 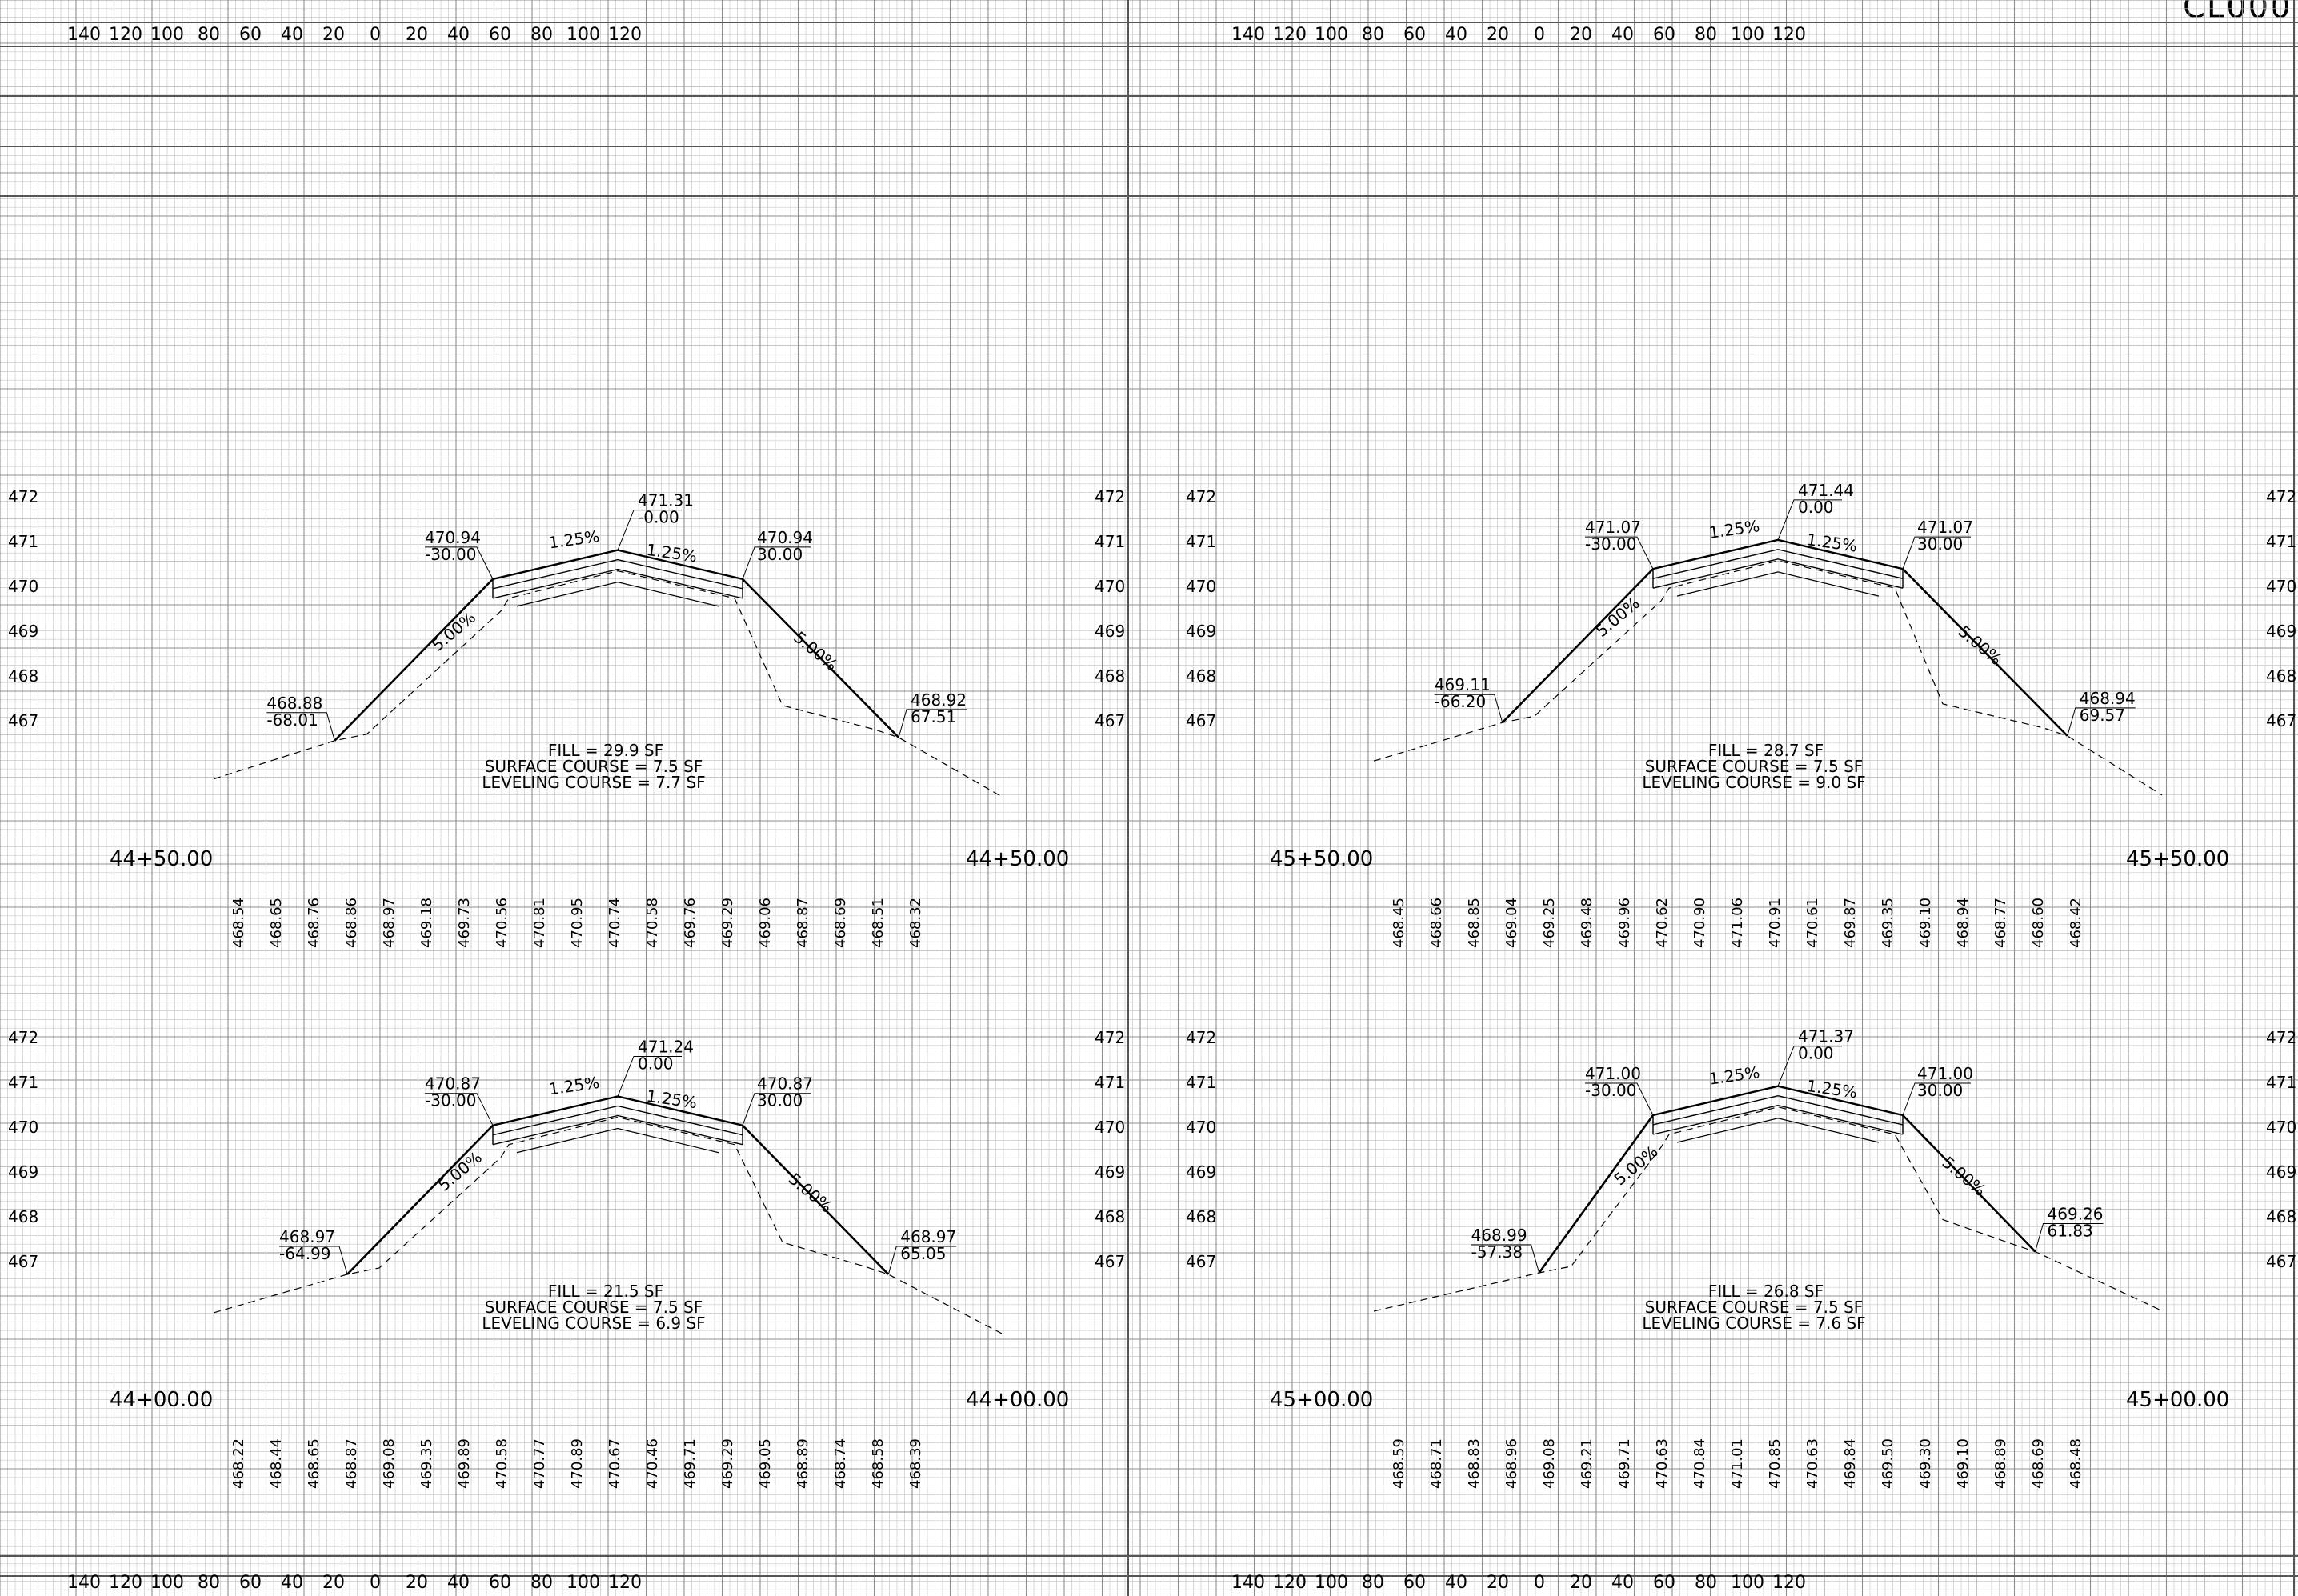 I want to click on ground-elevation-10: 470.74, so click(x=615, y=923).